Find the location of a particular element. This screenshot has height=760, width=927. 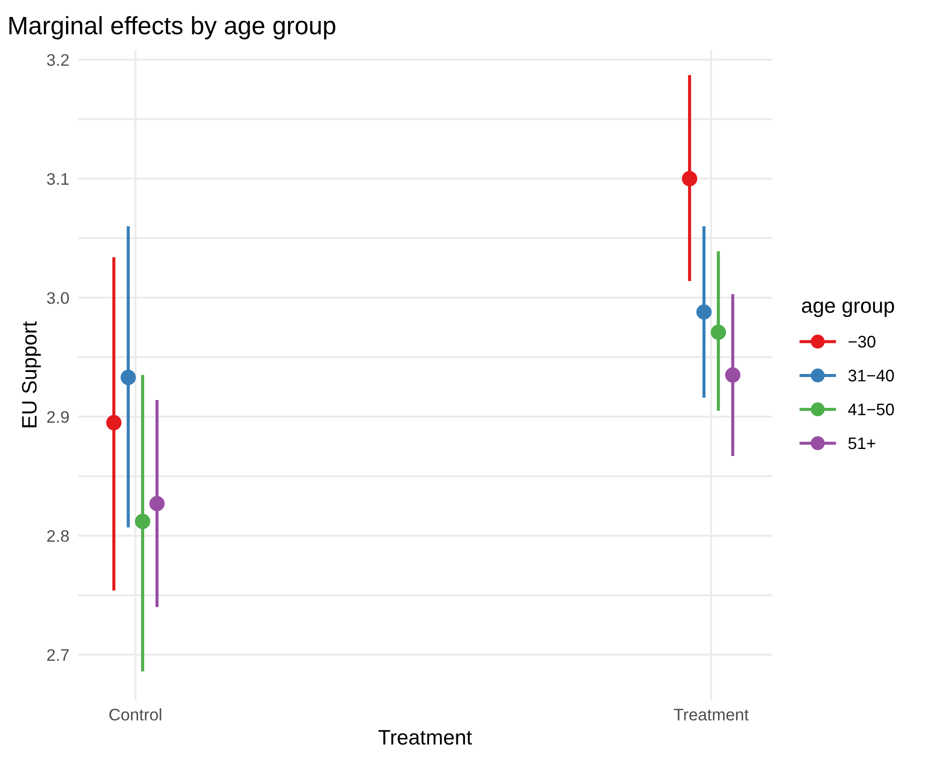

y-tick-label: 3.0 is located at coordinates (58, 298).